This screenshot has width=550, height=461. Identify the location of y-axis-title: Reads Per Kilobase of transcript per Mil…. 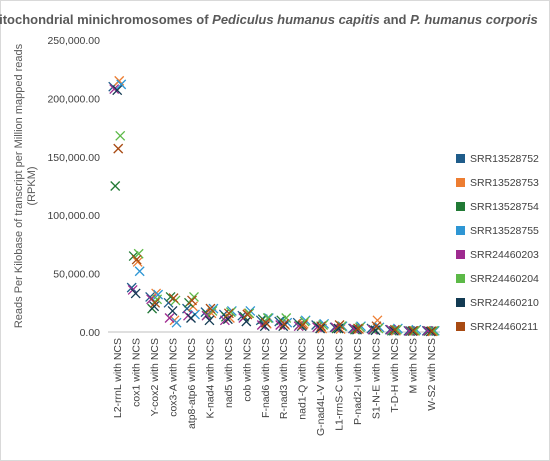
(25, 185).